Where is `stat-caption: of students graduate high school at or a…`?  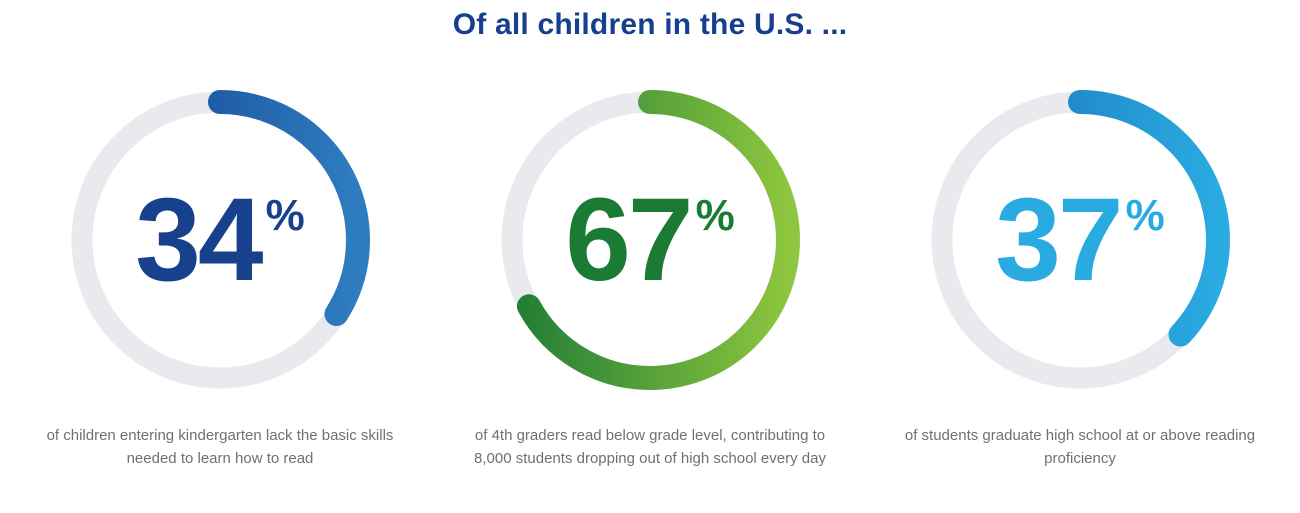
stat-caption: of students graduate high school at or a… is located at coordinates (1080, 447).